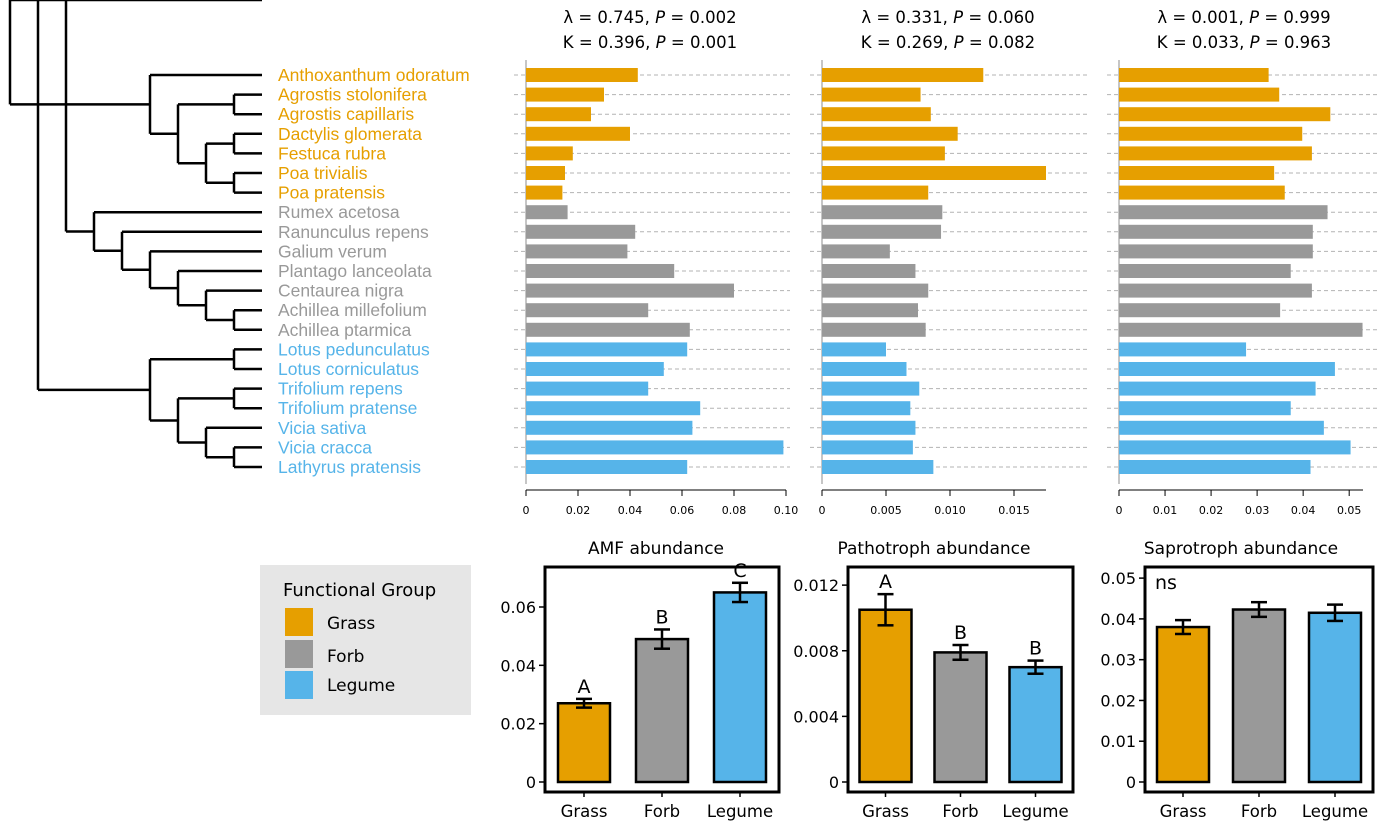  What do you see at coordinates (649, 17) in the screenshot?
I see `stat-line: λ = 0.745, P = 0.002` at bounding box center [649, 17].